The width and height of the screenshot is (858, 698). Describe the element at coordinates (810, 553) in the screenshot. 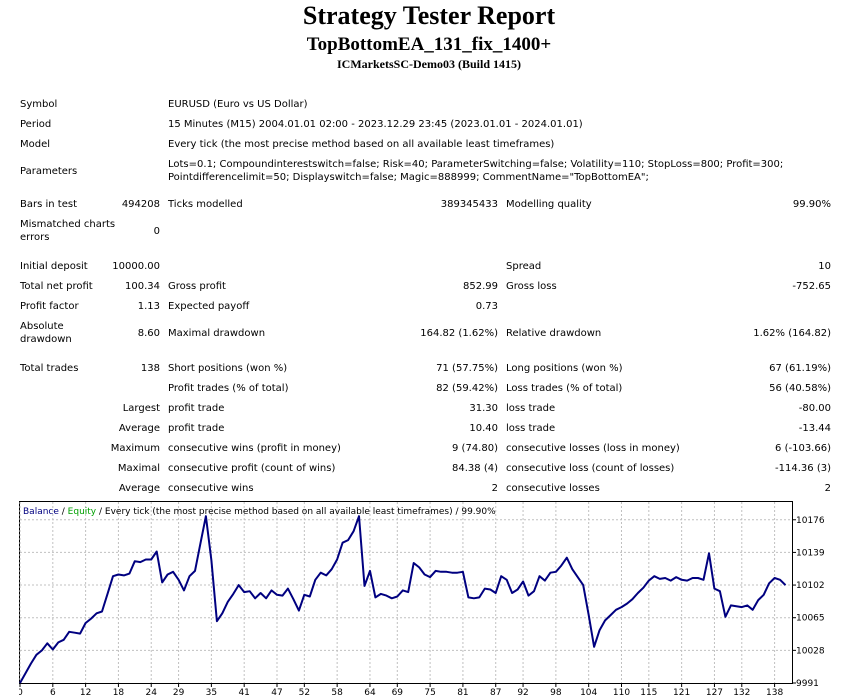

I see `y-tick-label: 10139` at that location.